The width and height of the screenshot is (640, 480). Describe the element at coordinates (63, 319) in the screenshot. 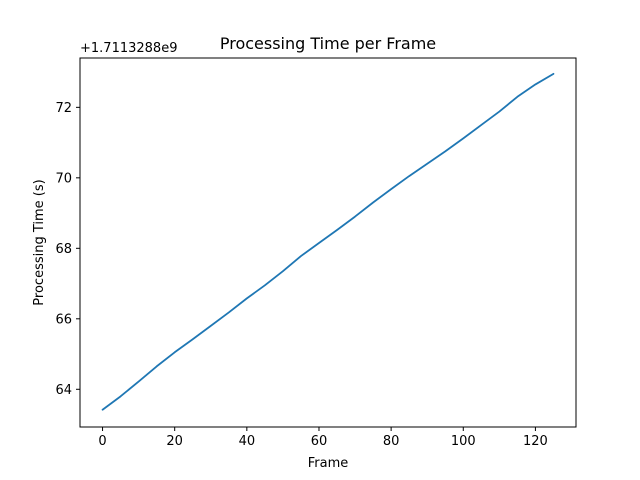

I see `y-tick-label: 66` at that location.